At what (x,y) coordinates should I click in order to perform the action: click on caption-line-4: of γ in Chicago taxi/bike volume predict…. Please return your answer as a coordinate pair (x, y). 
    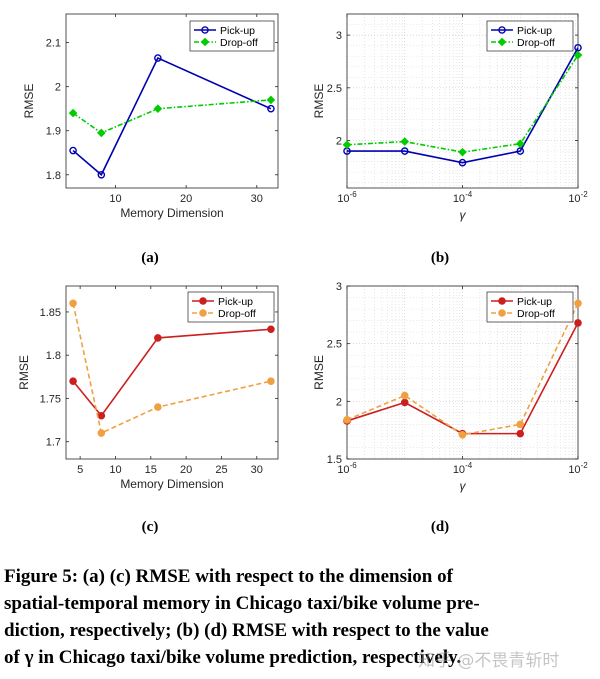
    Looking at the image, I should click on (233, 657).